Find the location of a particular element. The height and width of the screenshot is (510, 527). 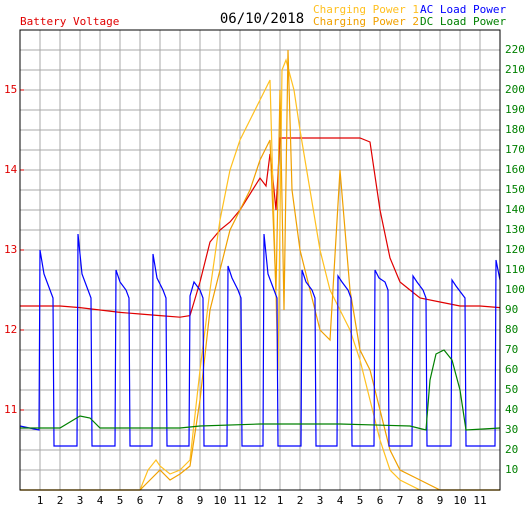

y2-tick-label: 130 is located at coordinates (515, 229).